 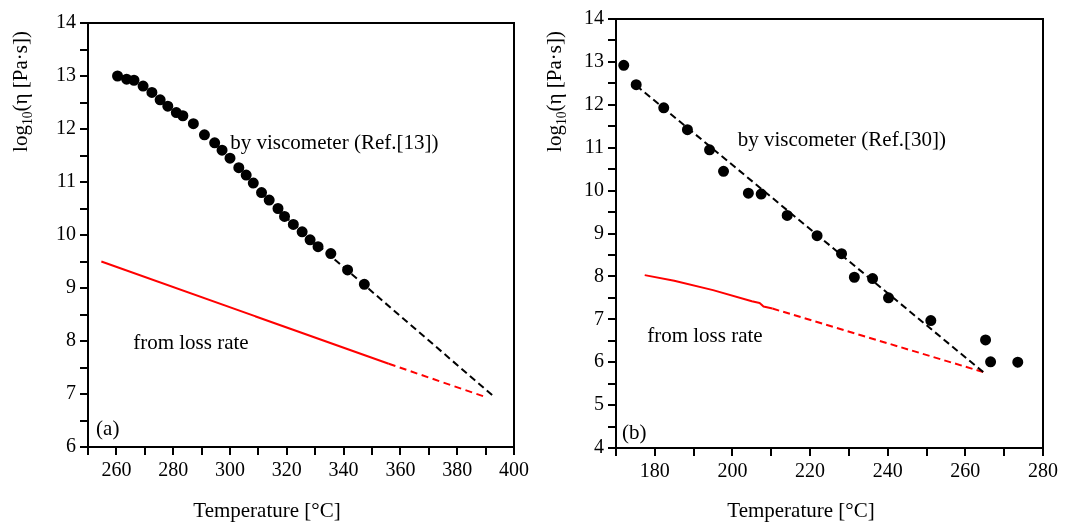 What do you see at coordinates (887, 470) in the screenshot?
I see `x-tick-label: 240` at bounding box center [887, 470].